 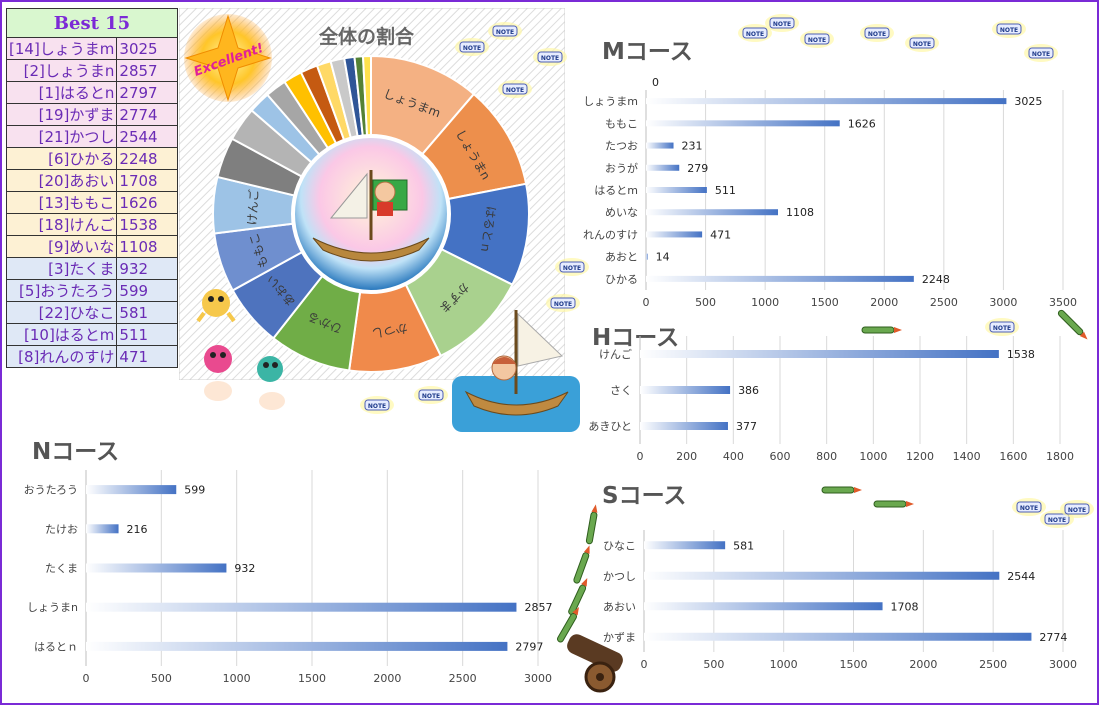 I want to click on best-table-row: [18]けんご 1538, so click(x=91, y=224).